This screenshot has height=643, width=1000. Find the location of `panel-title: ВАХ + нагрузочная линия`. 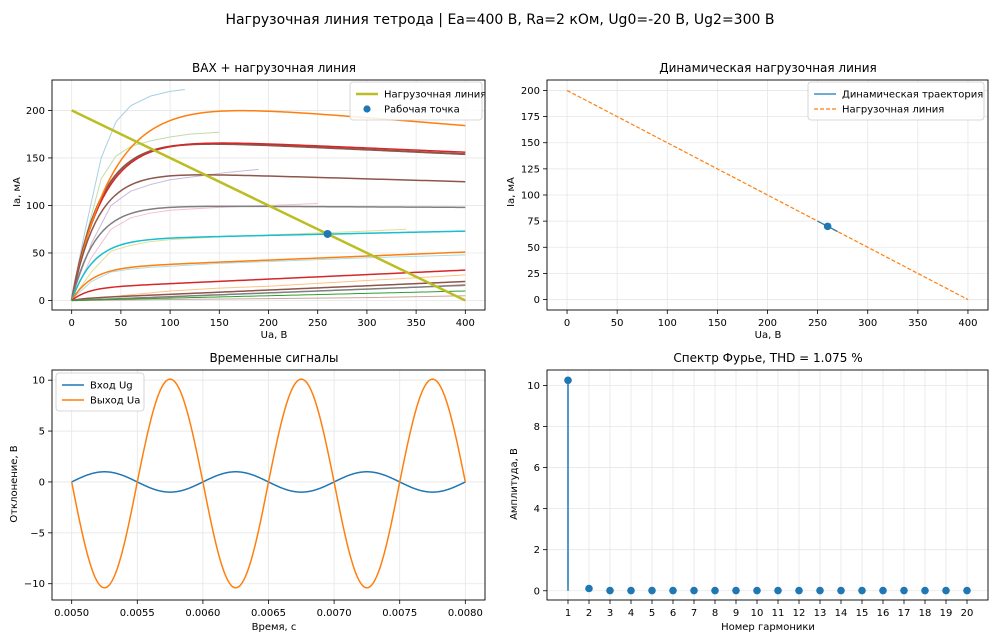

panel-title: ВАХ + нагрузочная линия is located at coordinates (274, 68).